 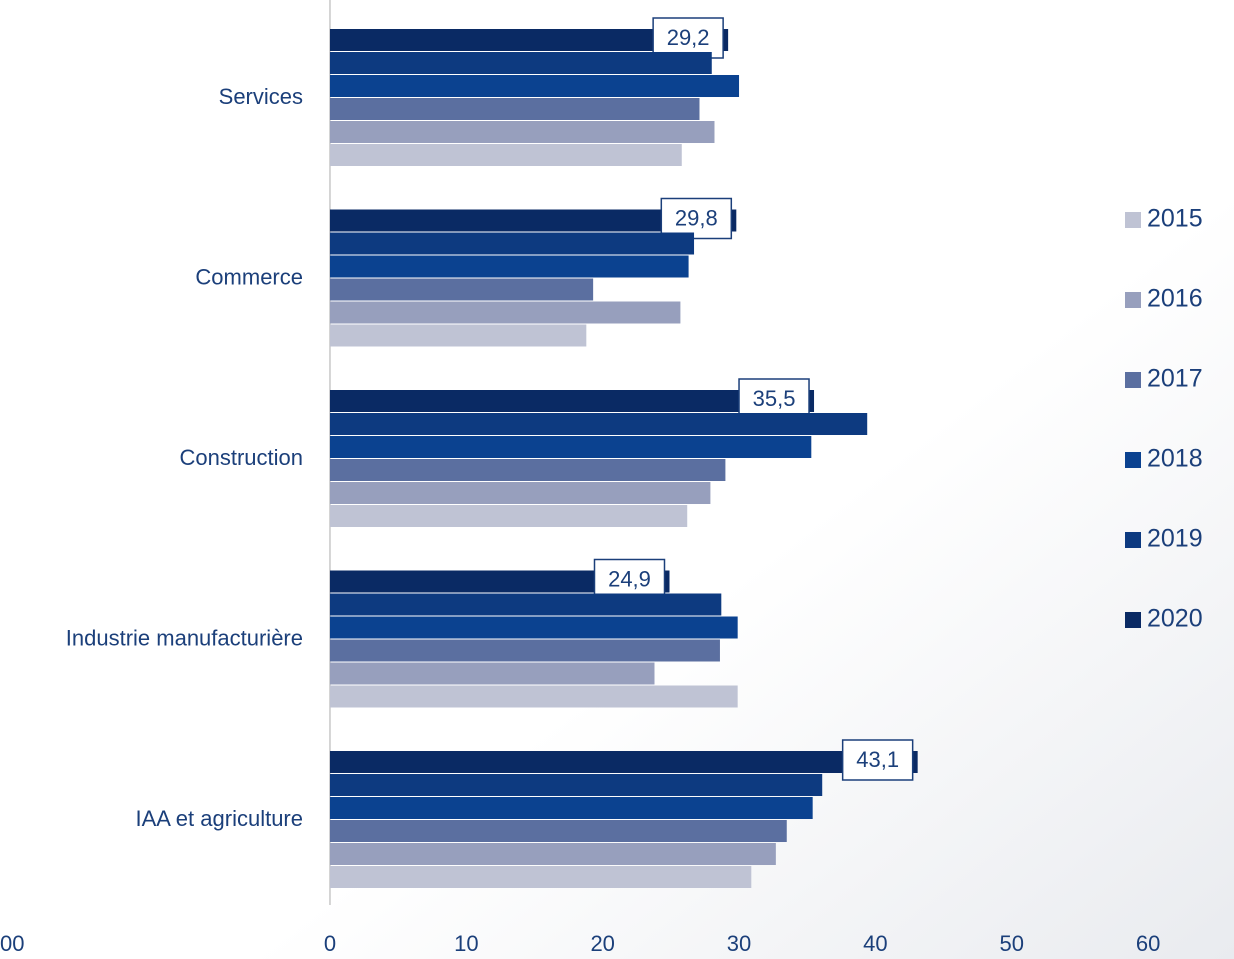 I want to click on legend-label: 2020, so click(x=1175, y=619).